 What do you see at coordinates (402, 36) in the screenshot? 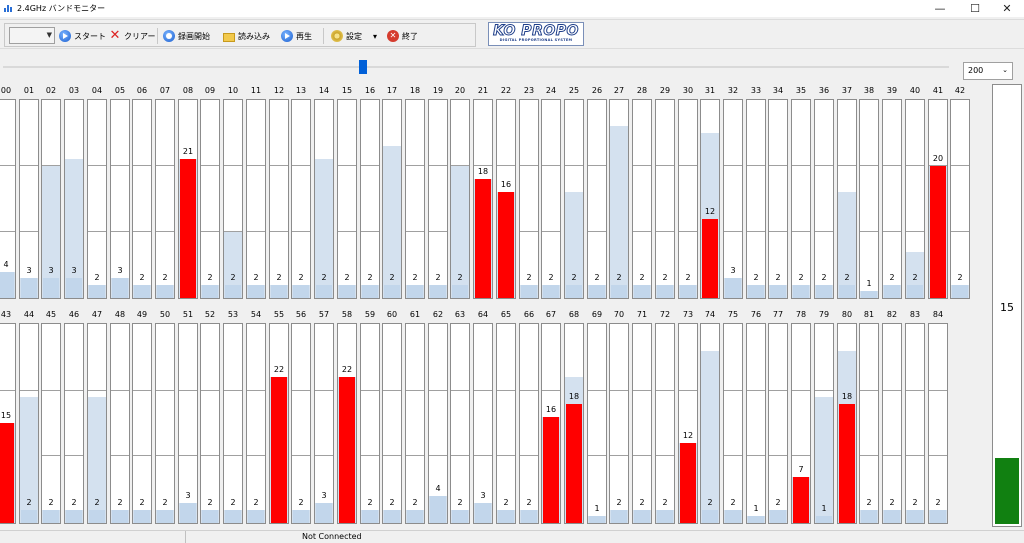
I see `exit-button: ✕ 終了` at bounding box center [402, 36].